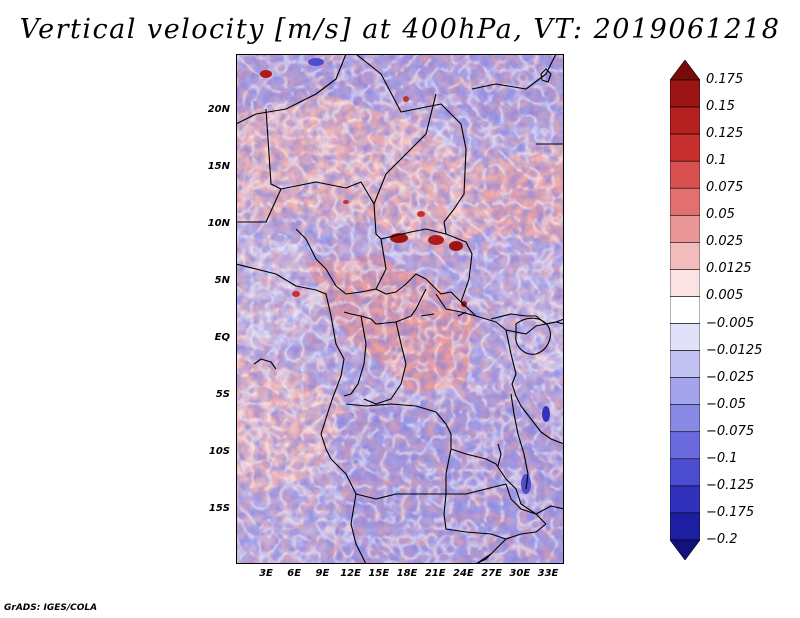 The width and height of the screenshot is (800, 618). Describe the element at coordinates (725, 79) in the screenshot. I see `colorbar-label: 0.175` at that location.